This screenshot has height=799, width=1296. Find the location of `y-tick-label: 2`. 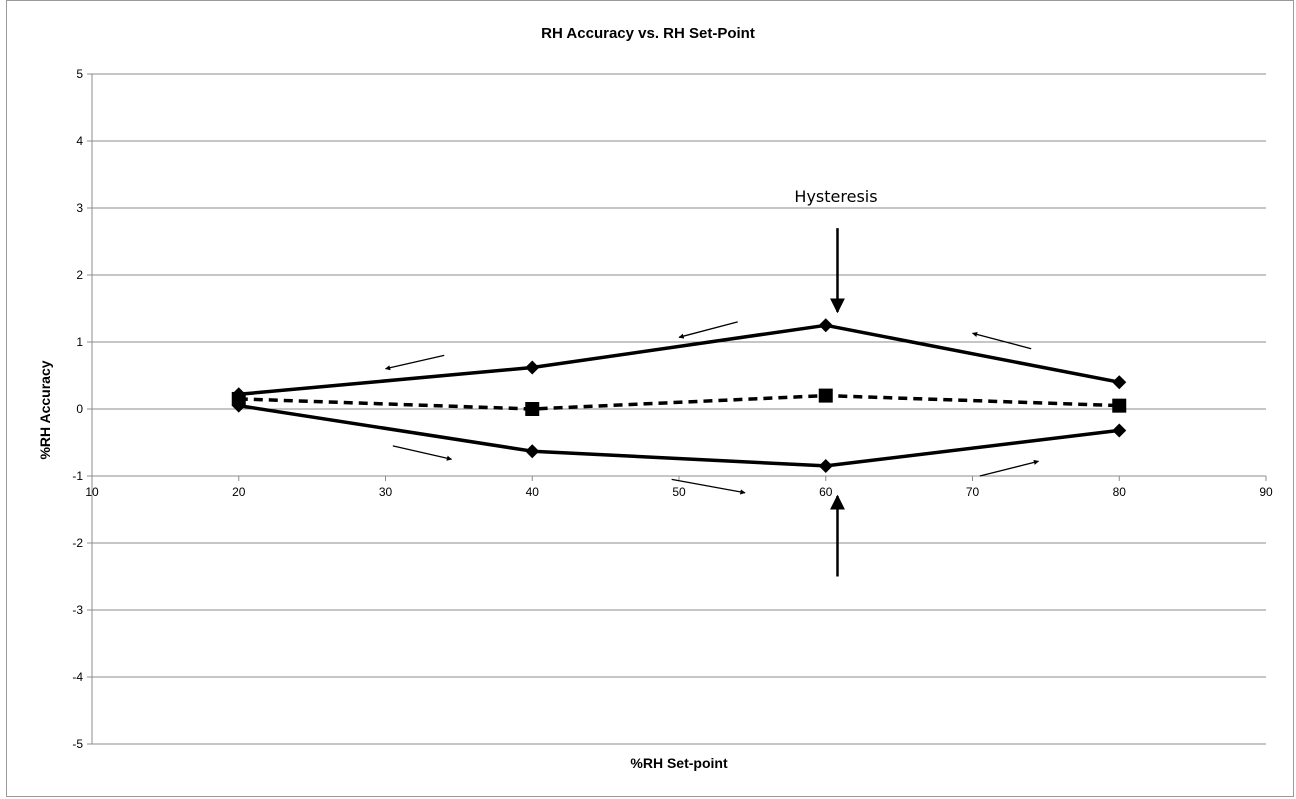

y-tick-label: 2 is located at coordinates (79, 275).